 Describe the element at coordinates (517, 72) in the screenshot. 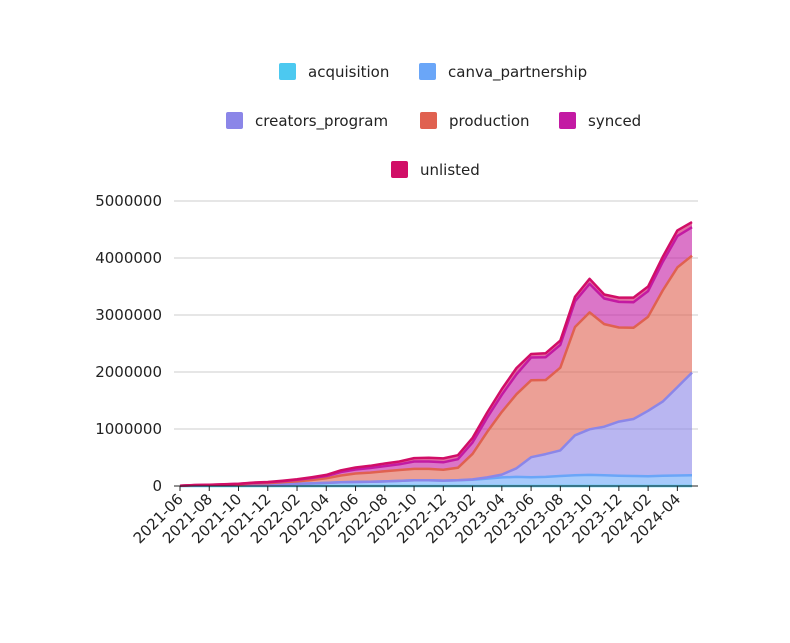

I see `legend-label-canva-partnership: canva_partnership` at that location.